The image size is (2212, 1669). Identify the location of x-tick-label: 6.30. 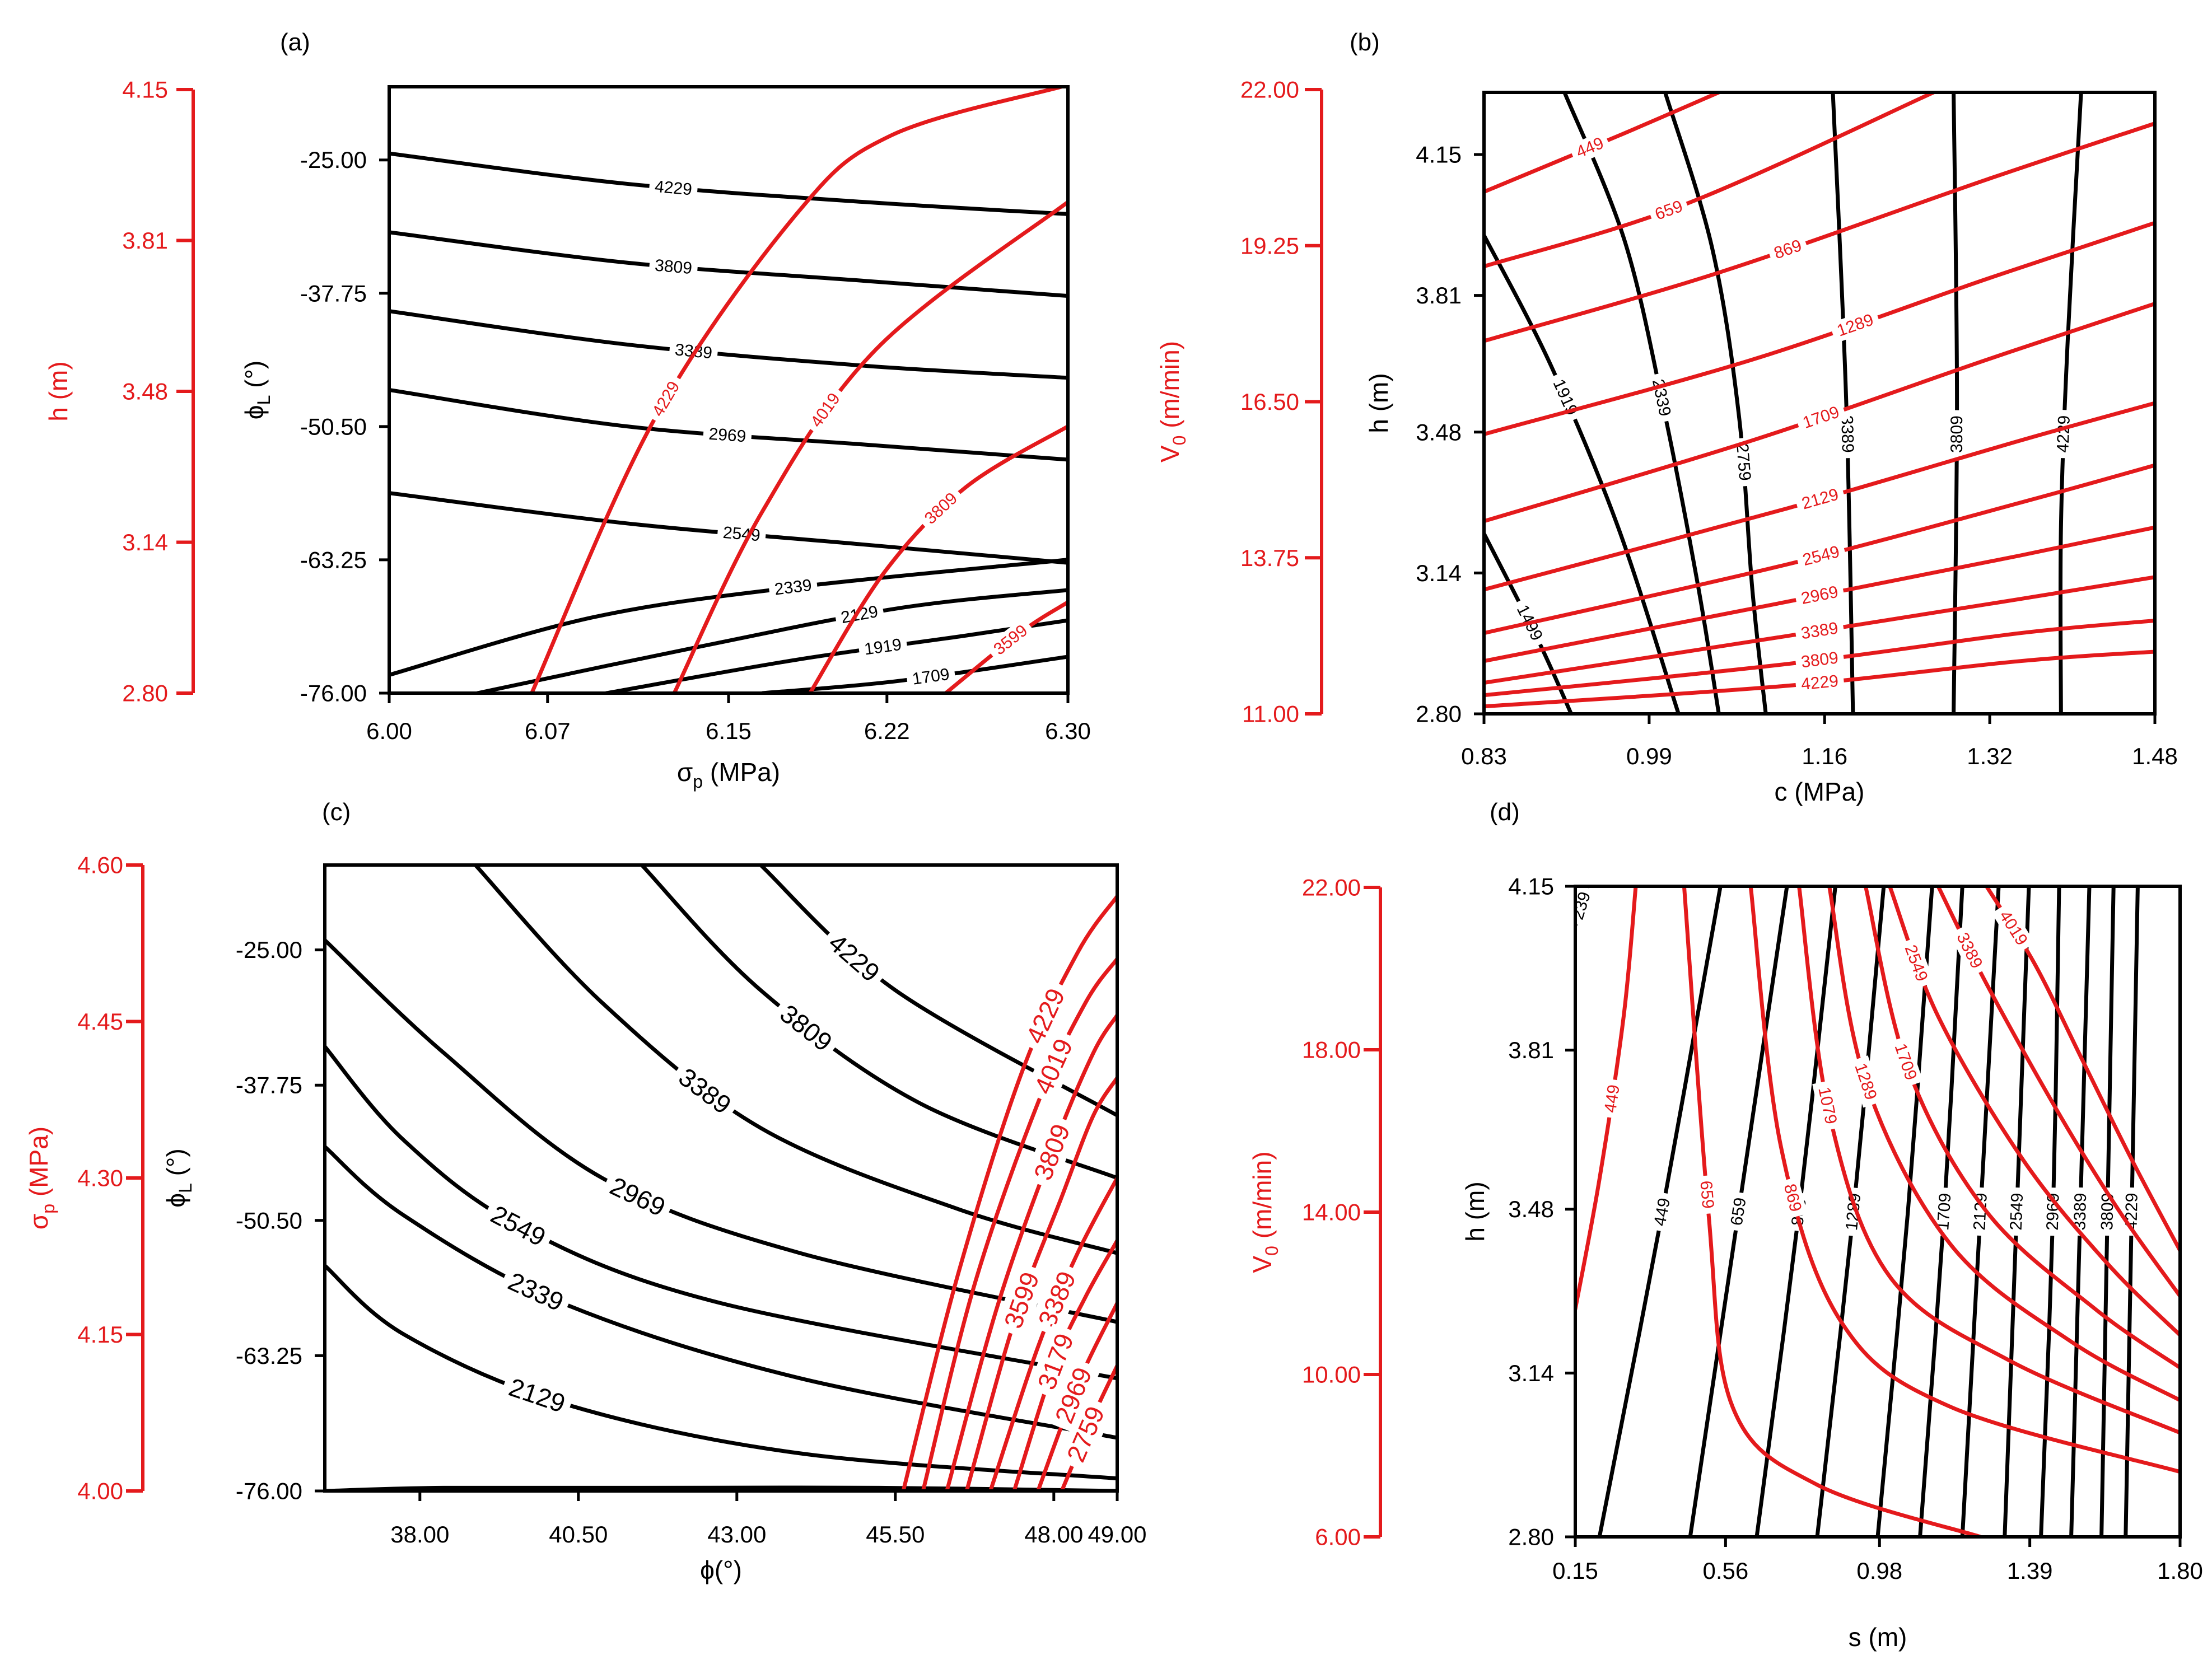
(1068, 731).